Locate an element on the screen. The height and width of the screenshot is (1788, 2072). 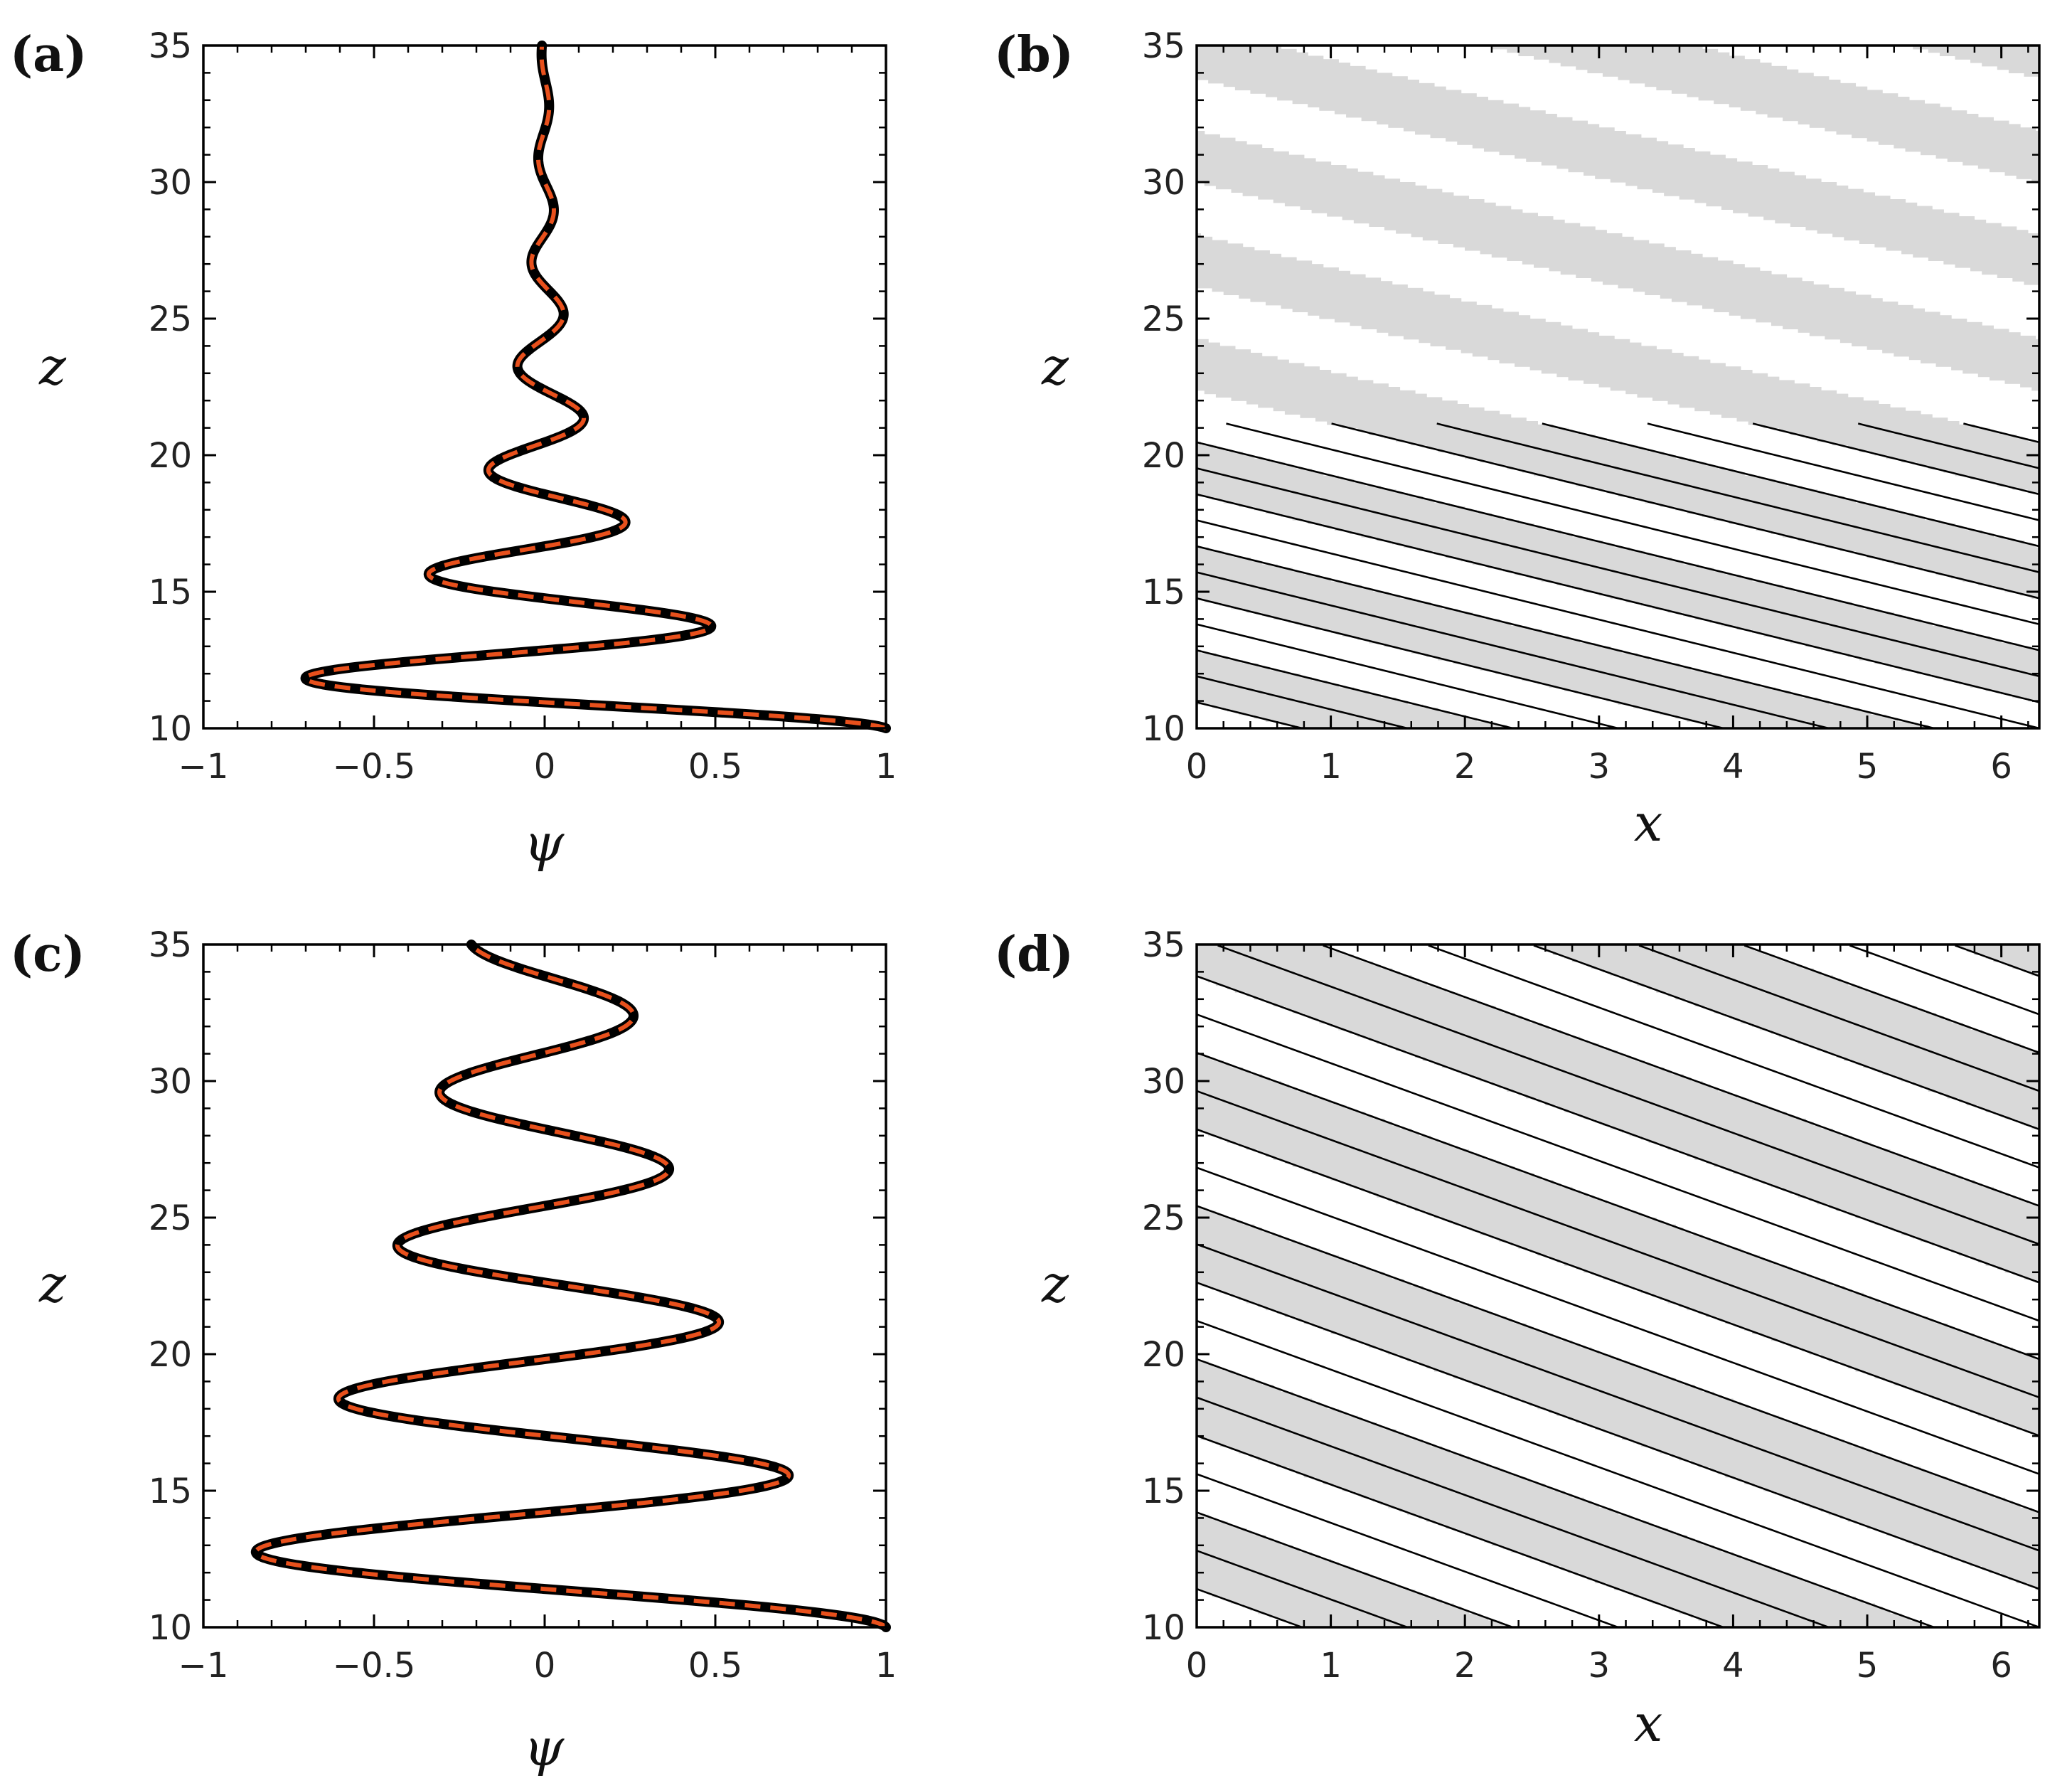
x-tick-label: 3 is located at coordinates (1599, 767).